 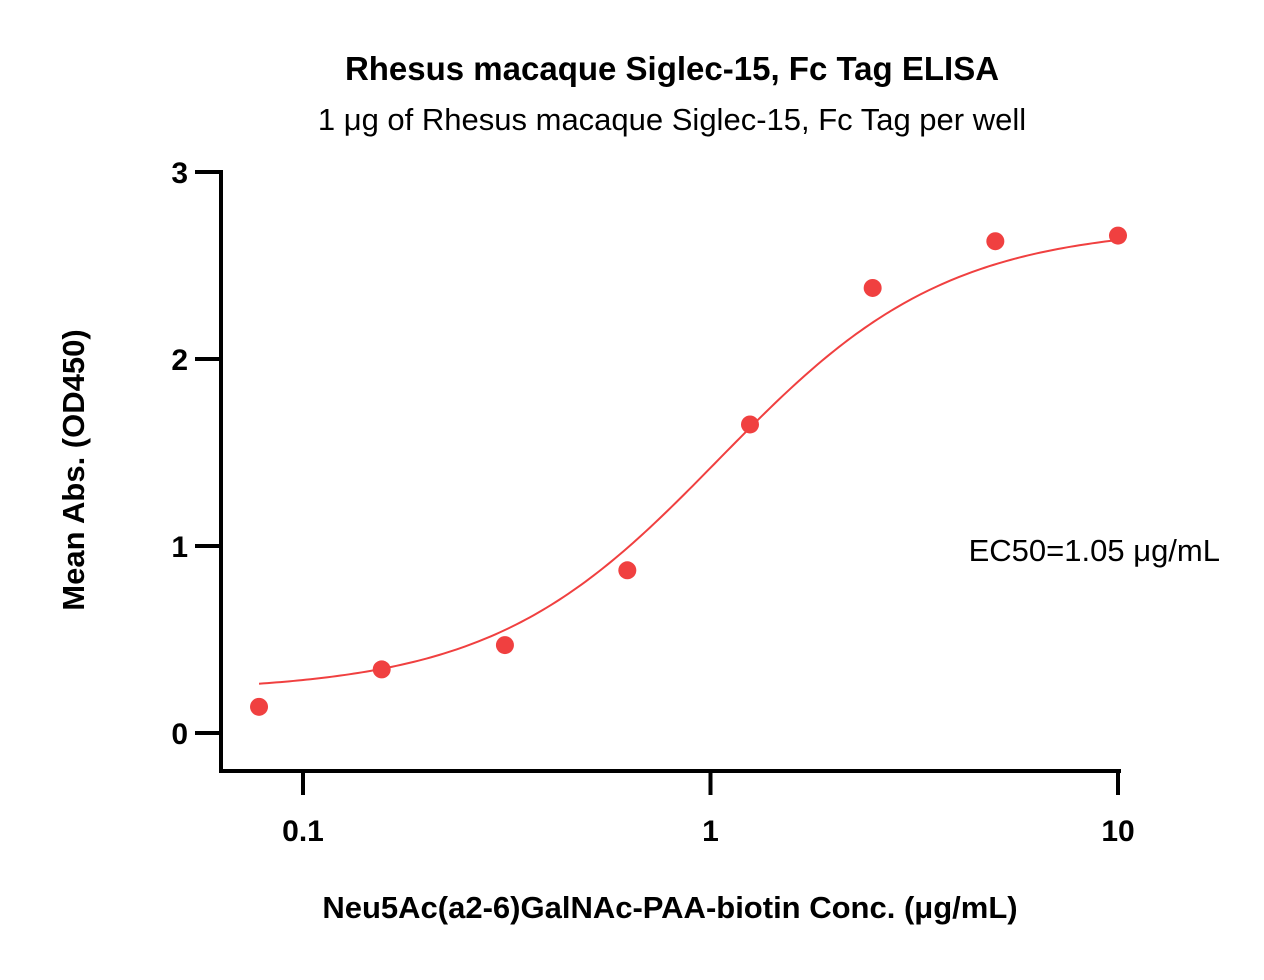 I want to click on ec50-annotation: EC50=1.05 μg/mL, so click(x=1094, y=550).